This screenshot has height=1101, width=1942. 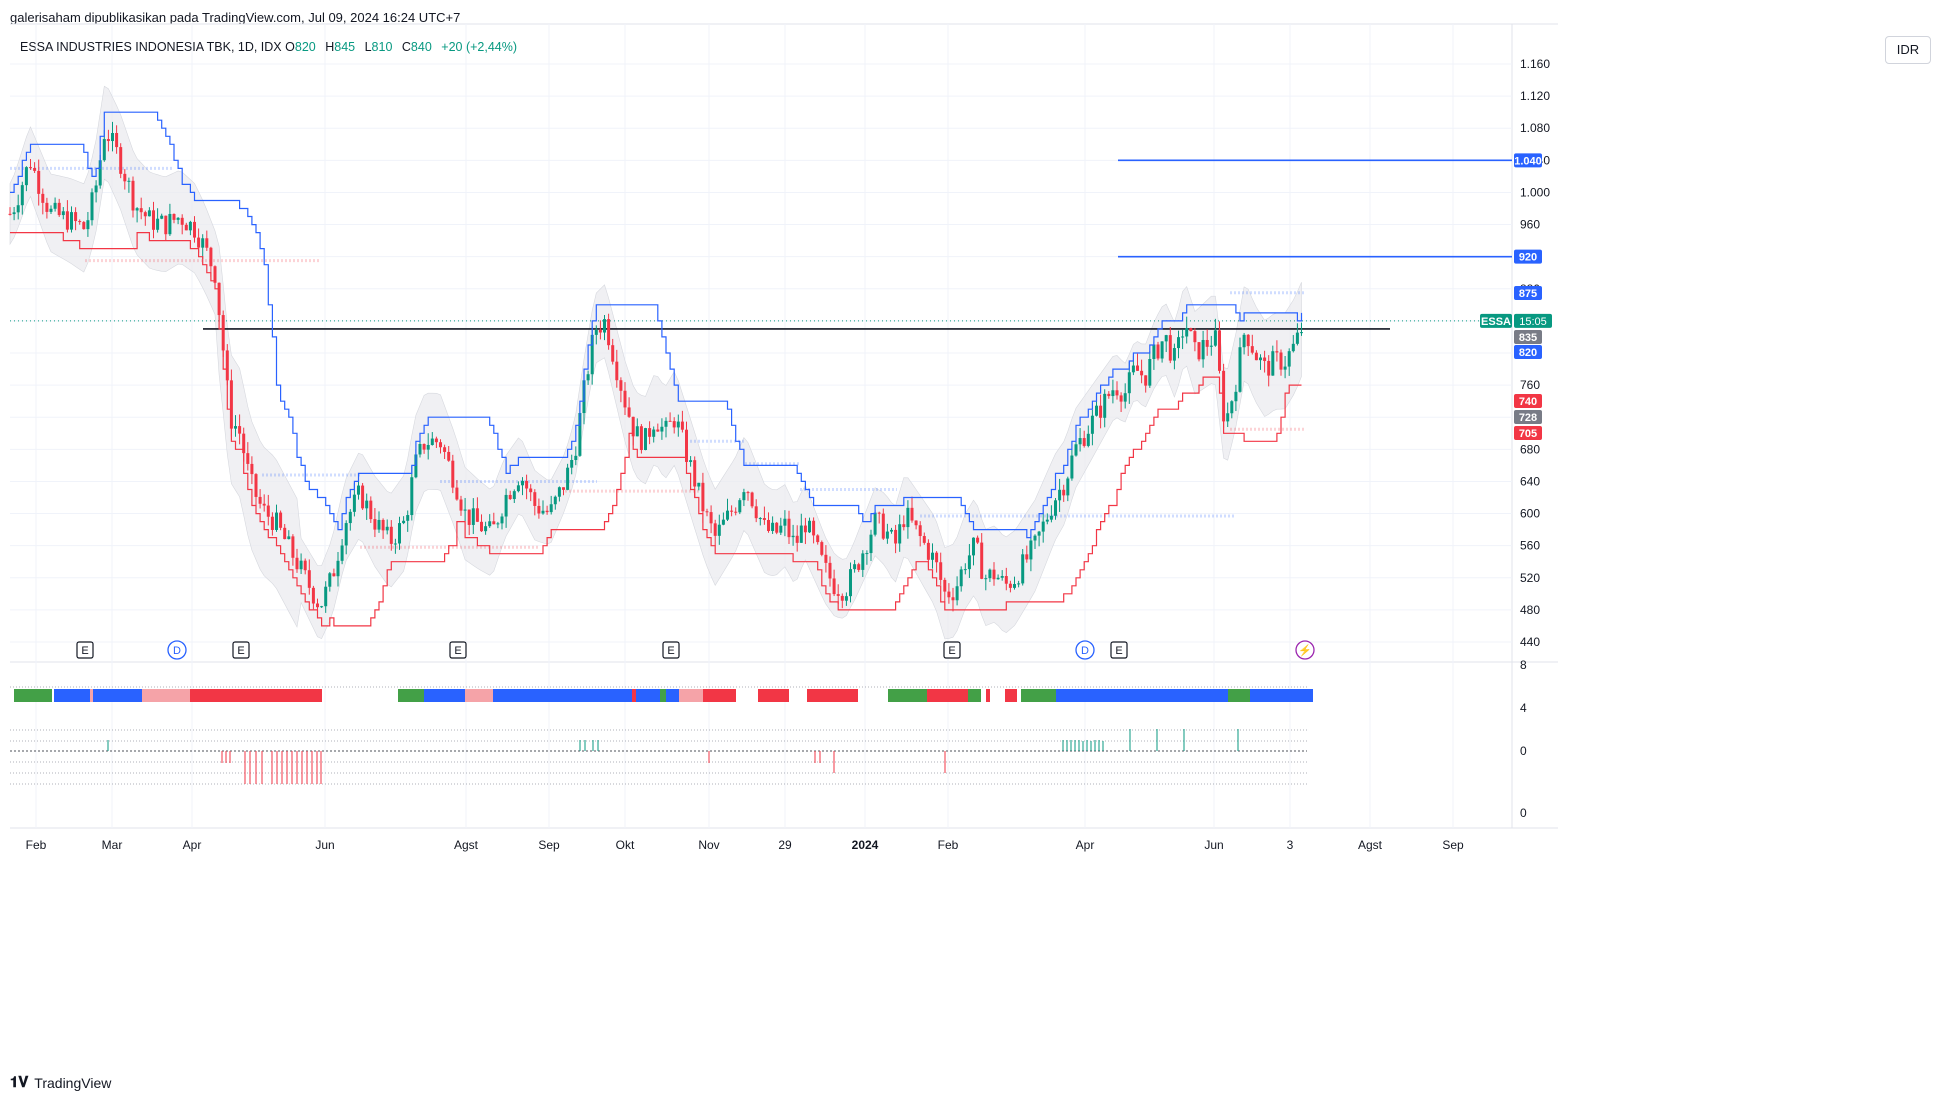 I want to click on x-tick-label: Okt, so click(x=625, y=845).